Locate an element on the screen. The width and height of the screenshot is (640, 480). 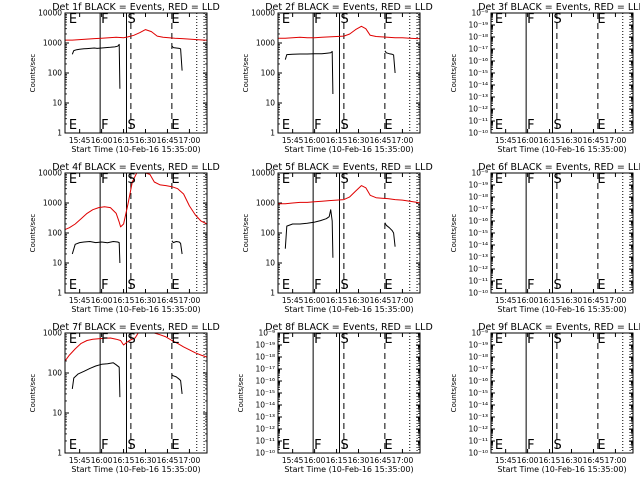
y-tick-label: 10 is located at coordinates (57, 413).